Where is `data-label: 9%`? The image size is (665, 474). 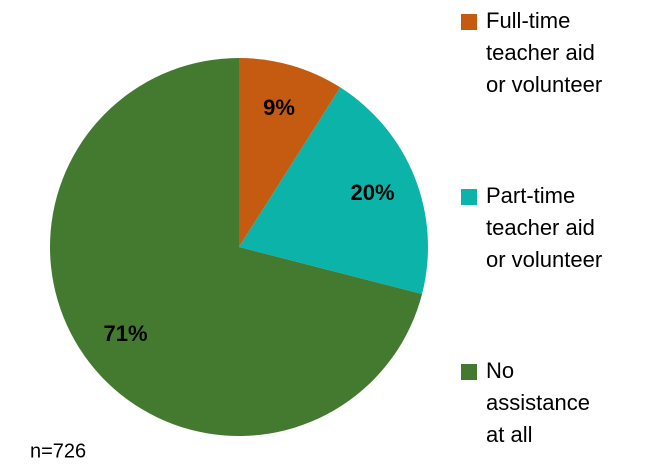
data-label: 9% is located at coordinates (279, 107).